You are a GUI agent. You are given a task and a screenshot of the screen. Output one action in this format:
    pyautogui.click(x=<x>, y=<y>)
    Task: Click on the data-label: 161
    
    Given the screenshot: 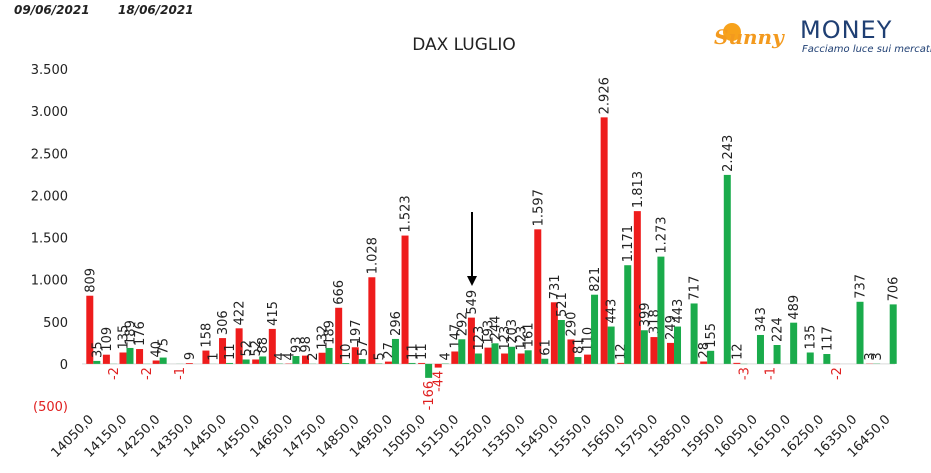 What is the action you would take?
    pyautogui.click(x=529, y=334)
    